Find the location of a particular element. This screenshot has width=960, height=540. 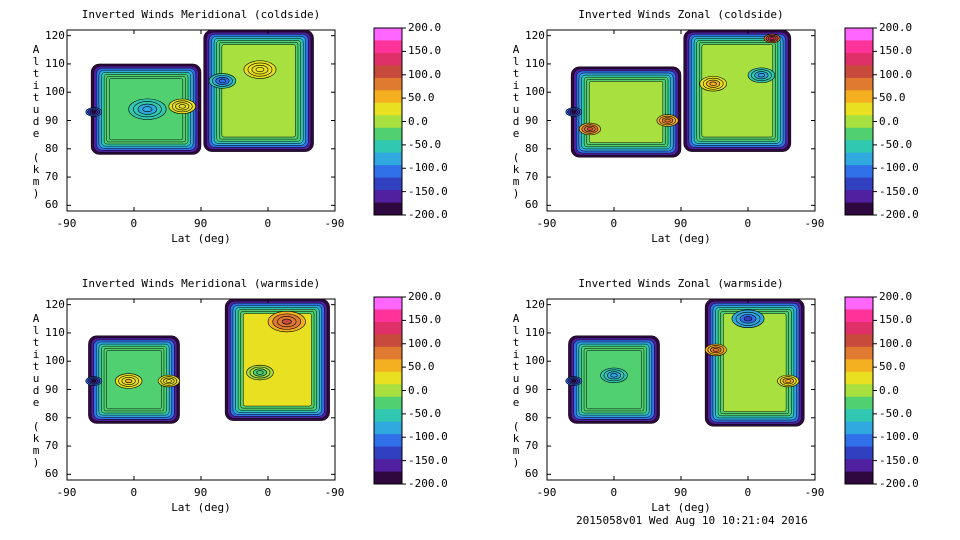

colorbar-tick-label: -50.0 is located at coordinates (895, 413).